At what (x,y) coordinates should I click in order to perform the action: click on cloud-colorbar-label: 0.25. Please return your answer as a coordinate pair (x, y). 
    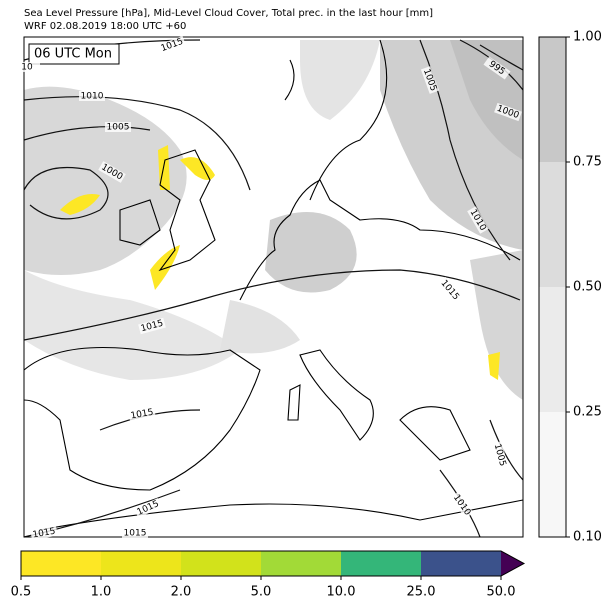
    Looking at the image, I should click on (587, 412).